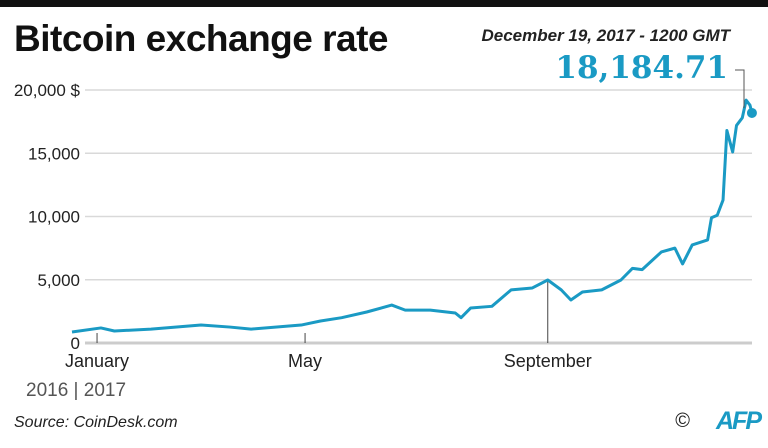  Describe the element at coordinates (641, 68) in the screenshot. I see `last-value-label: 18,184.71` at that location.